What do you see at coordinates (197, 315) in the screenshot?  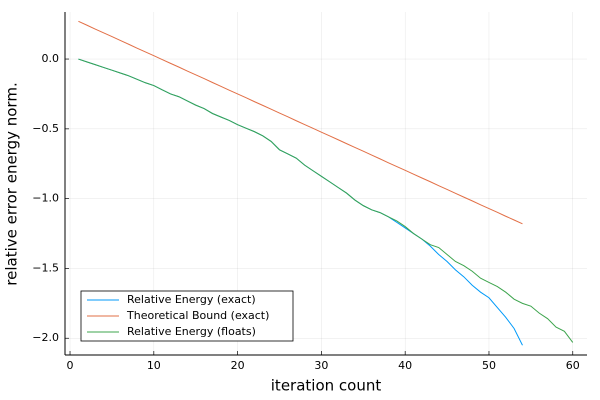 I see `legend-label: Theoretical Bound (exact)` at bounding box center [197, 315].